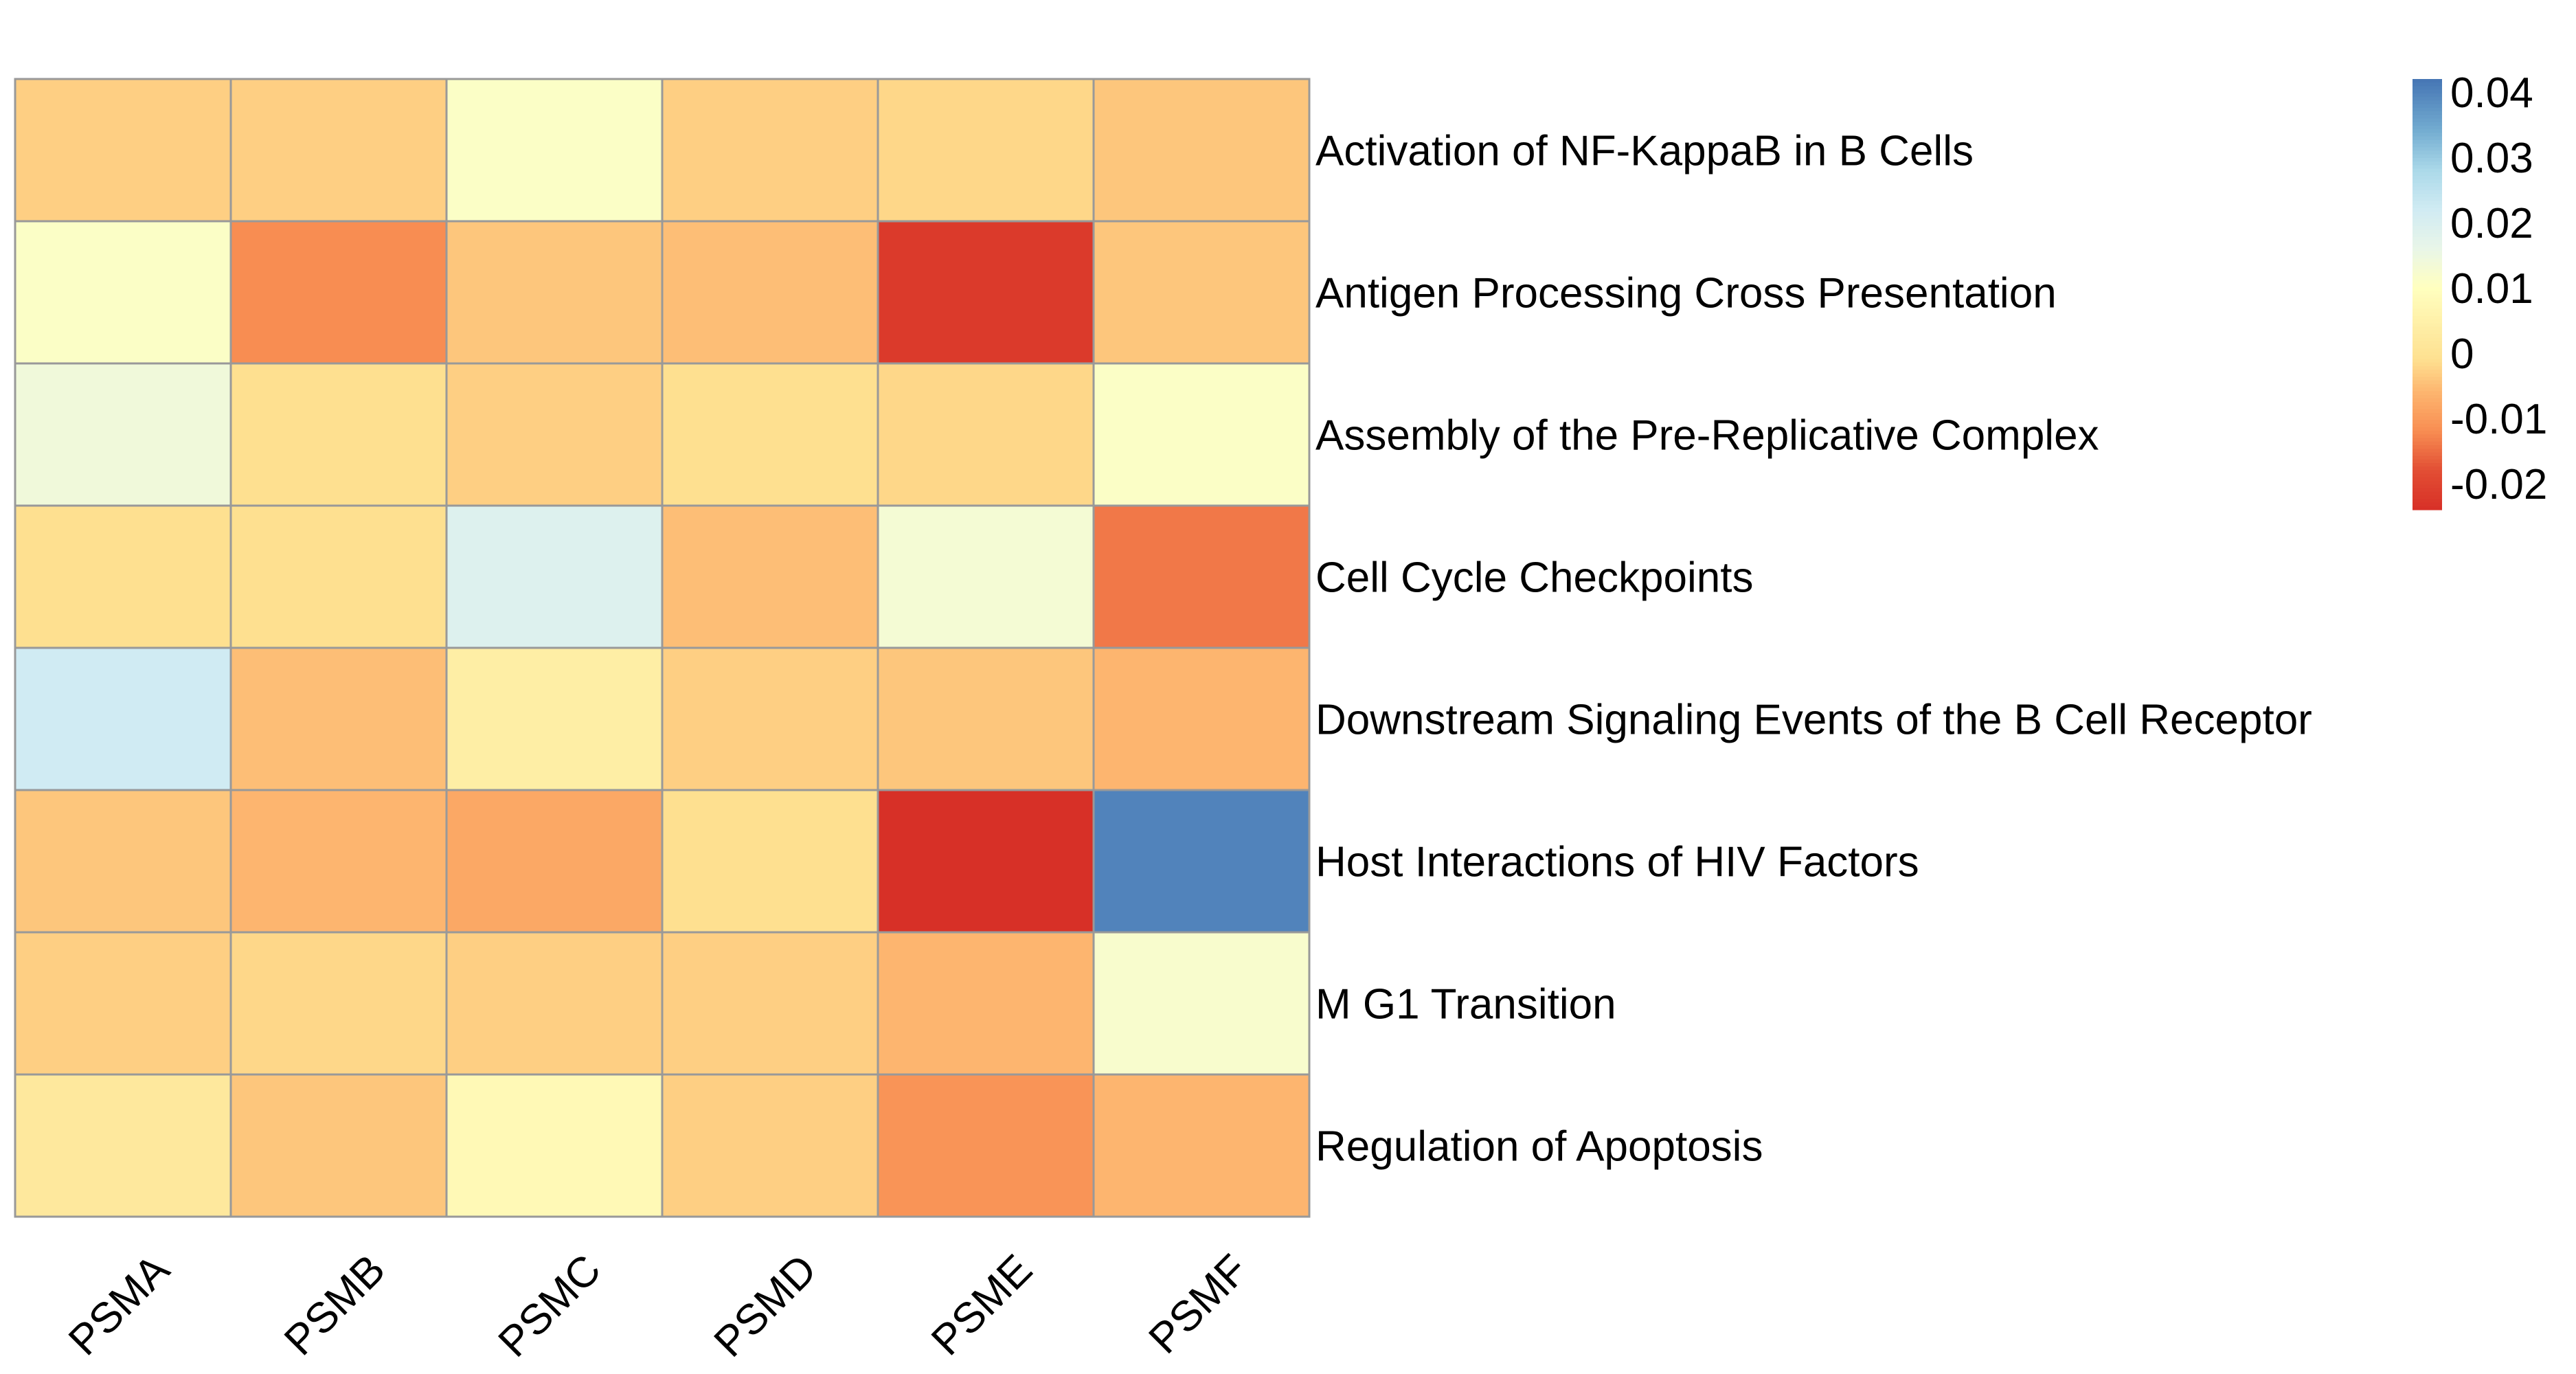 Image resolution: width=2576 pixels, height=1374 pixels. Describe the element at coordinates (1686, 294) in the screenshot. I see `row-label: Antigen Processing Cross Presentation` at that location.